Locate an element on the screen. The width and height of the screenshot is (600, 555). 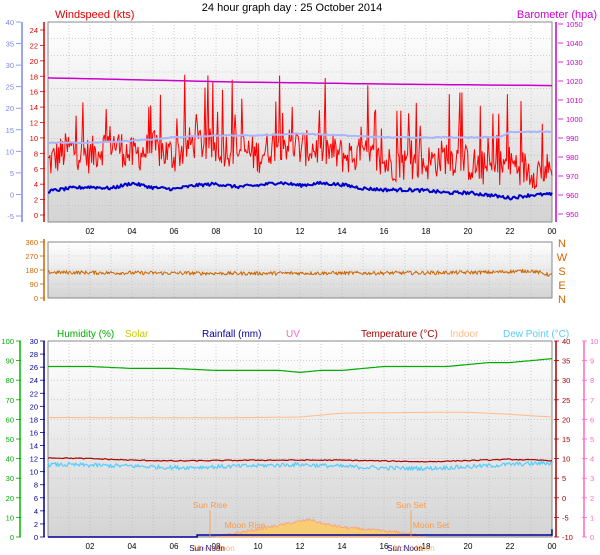
baro-tick: 1030 is located at coordinates (574, 62).